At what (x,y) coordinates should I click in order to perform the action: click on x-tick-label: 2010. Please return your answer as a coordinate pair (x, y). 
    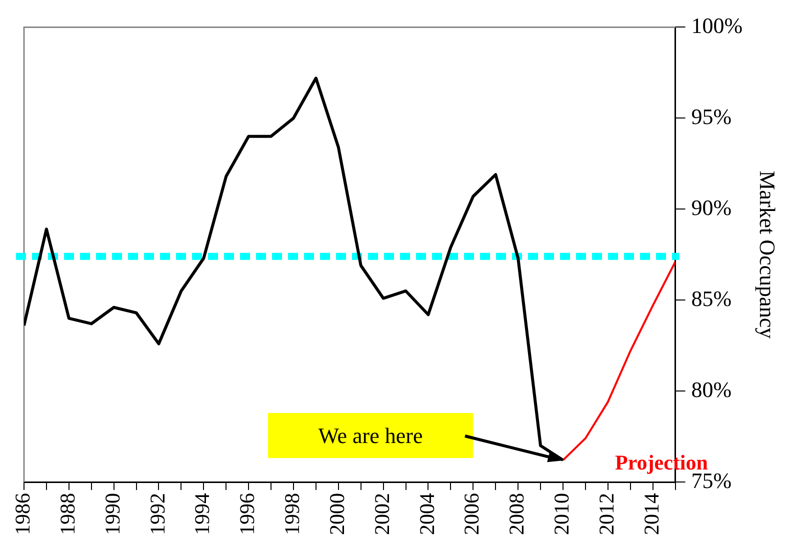
    Looking at the image, I should click on (562, 514).